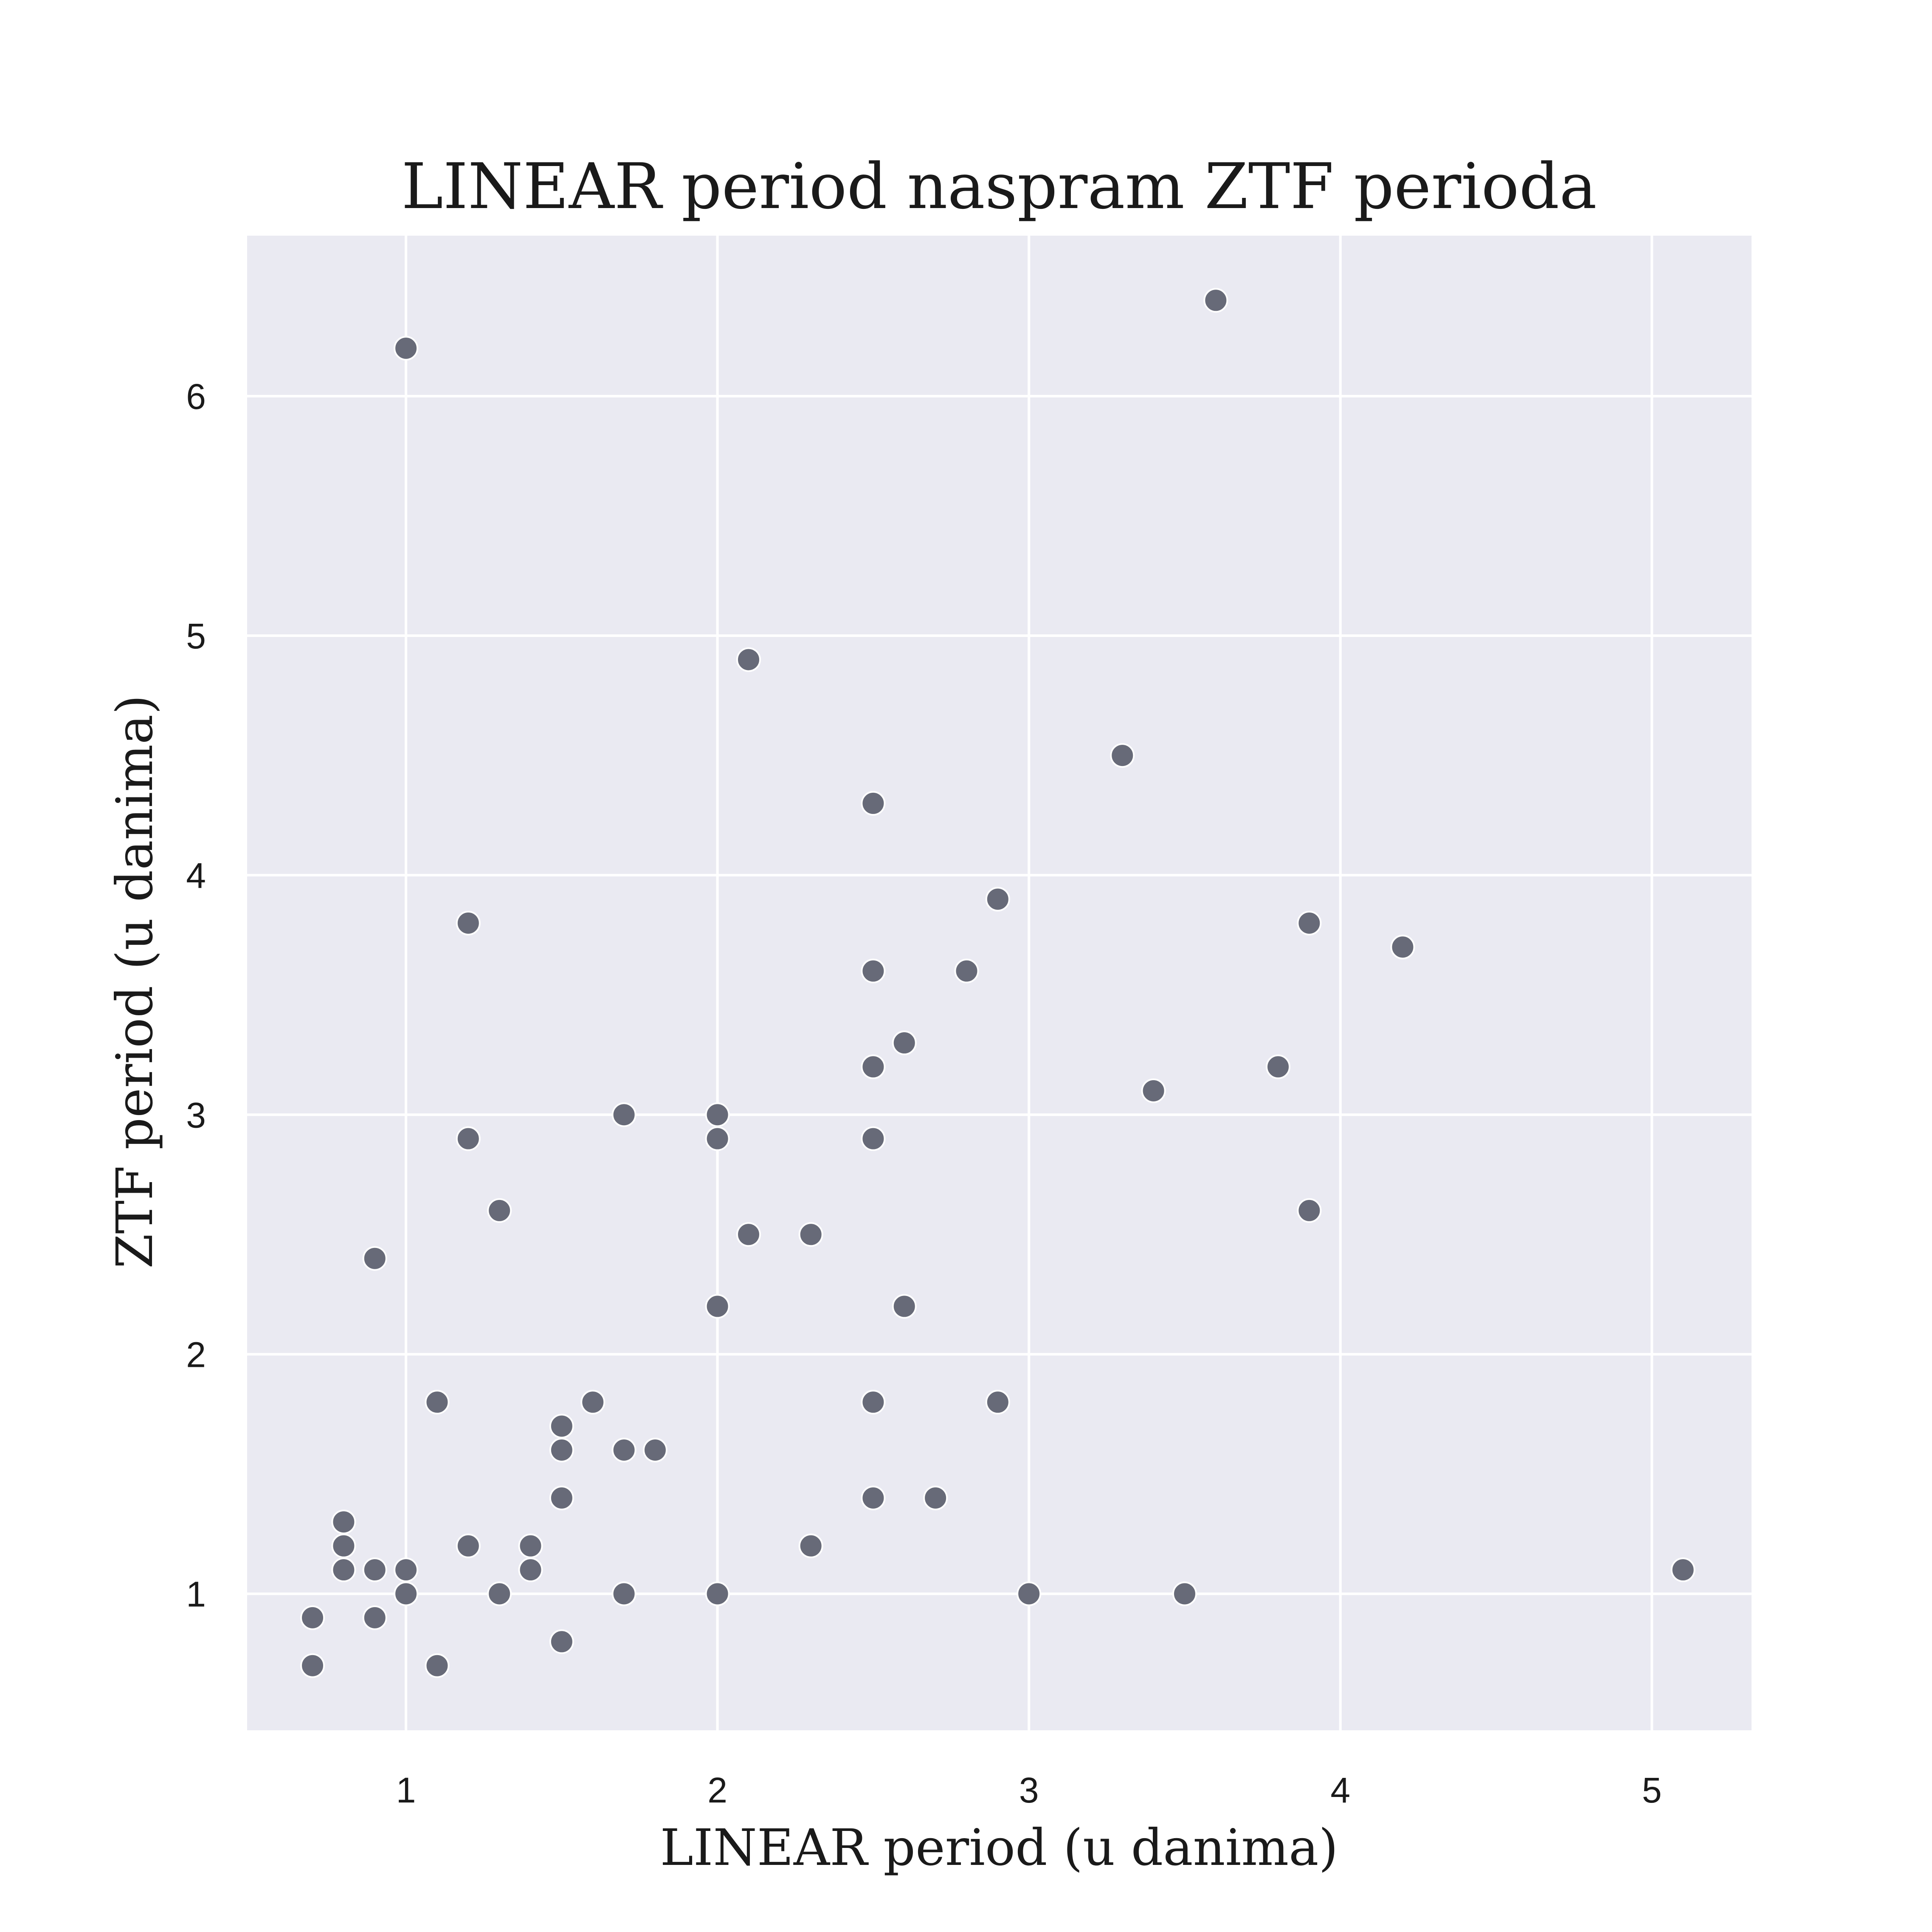 This screenshot has height=1932, width=1932. I want to click on y-tick-labels: 1 2 3 4 5 6, so click(196, 995).